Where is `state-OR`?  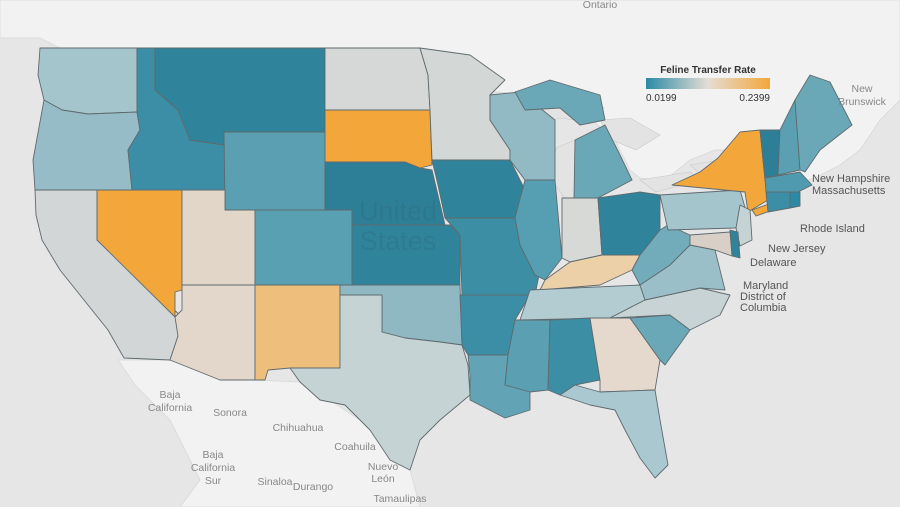
state-OR is located at coordinates (86, 145).